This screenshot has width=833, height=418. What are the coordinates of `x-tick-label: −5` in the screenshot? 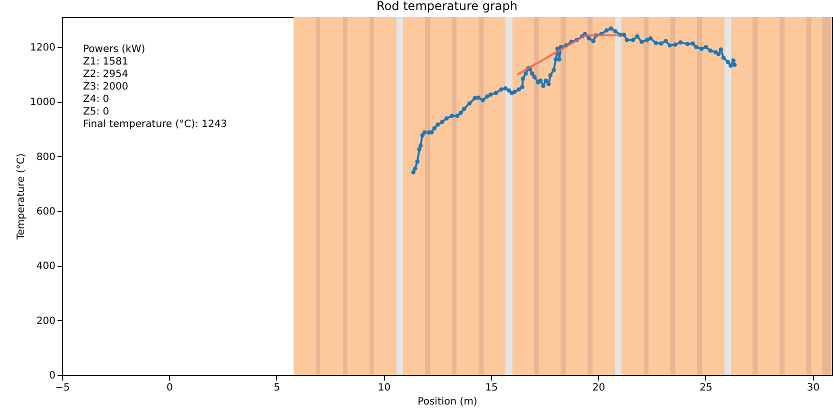 It's located at (62, 388).